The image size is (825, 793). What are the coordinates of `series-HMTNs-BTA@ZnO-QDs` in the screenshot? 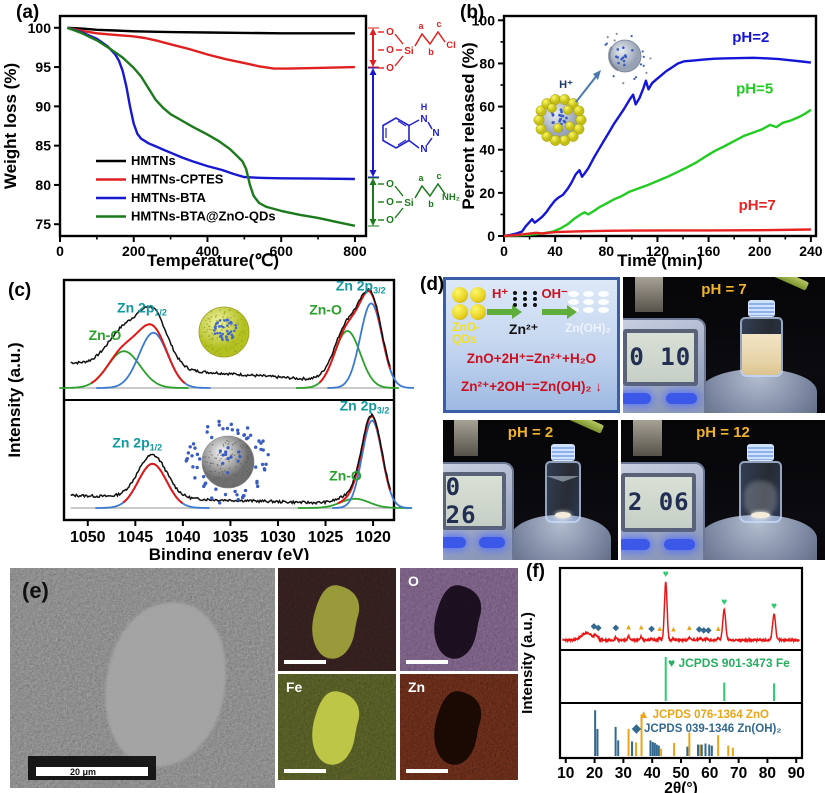 It's located at (211, 126).